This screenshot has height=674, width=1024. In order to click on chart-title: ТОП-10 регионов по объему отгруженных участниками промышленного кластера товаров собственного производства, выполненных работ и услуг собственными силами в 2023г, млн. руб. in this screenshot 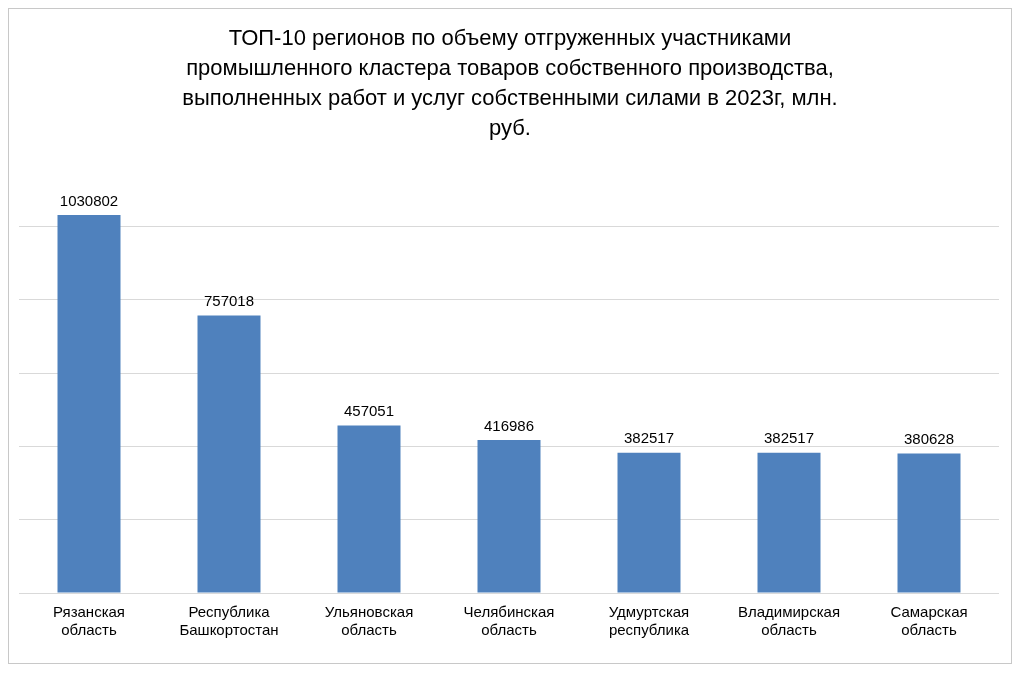, I will do `click(510, 83)`.